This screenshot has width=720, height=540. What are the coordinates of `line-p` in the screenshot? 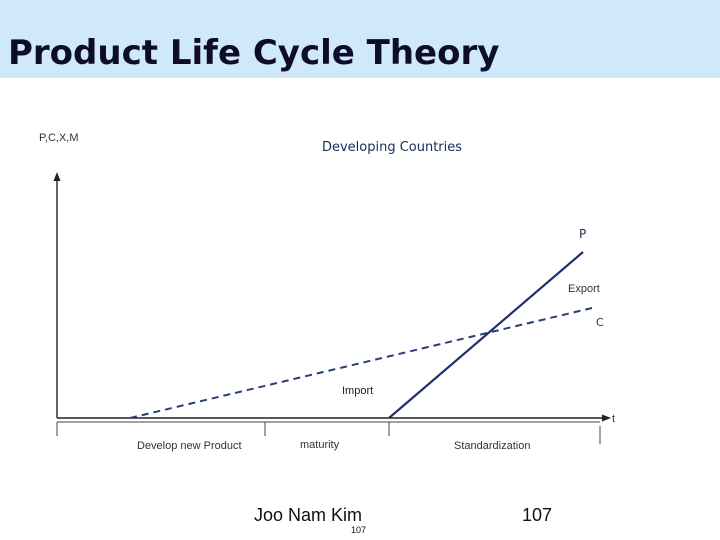 It's located at (486, 335).